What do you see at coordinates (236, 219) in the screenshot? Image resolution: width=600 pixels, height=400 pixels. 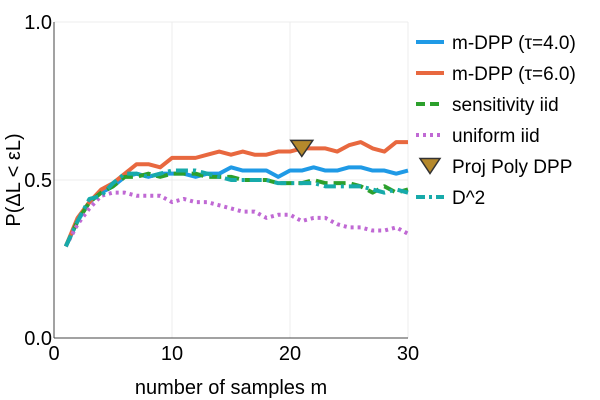 I see `series-line-uniform-iid` at bounding box center [236, 219].